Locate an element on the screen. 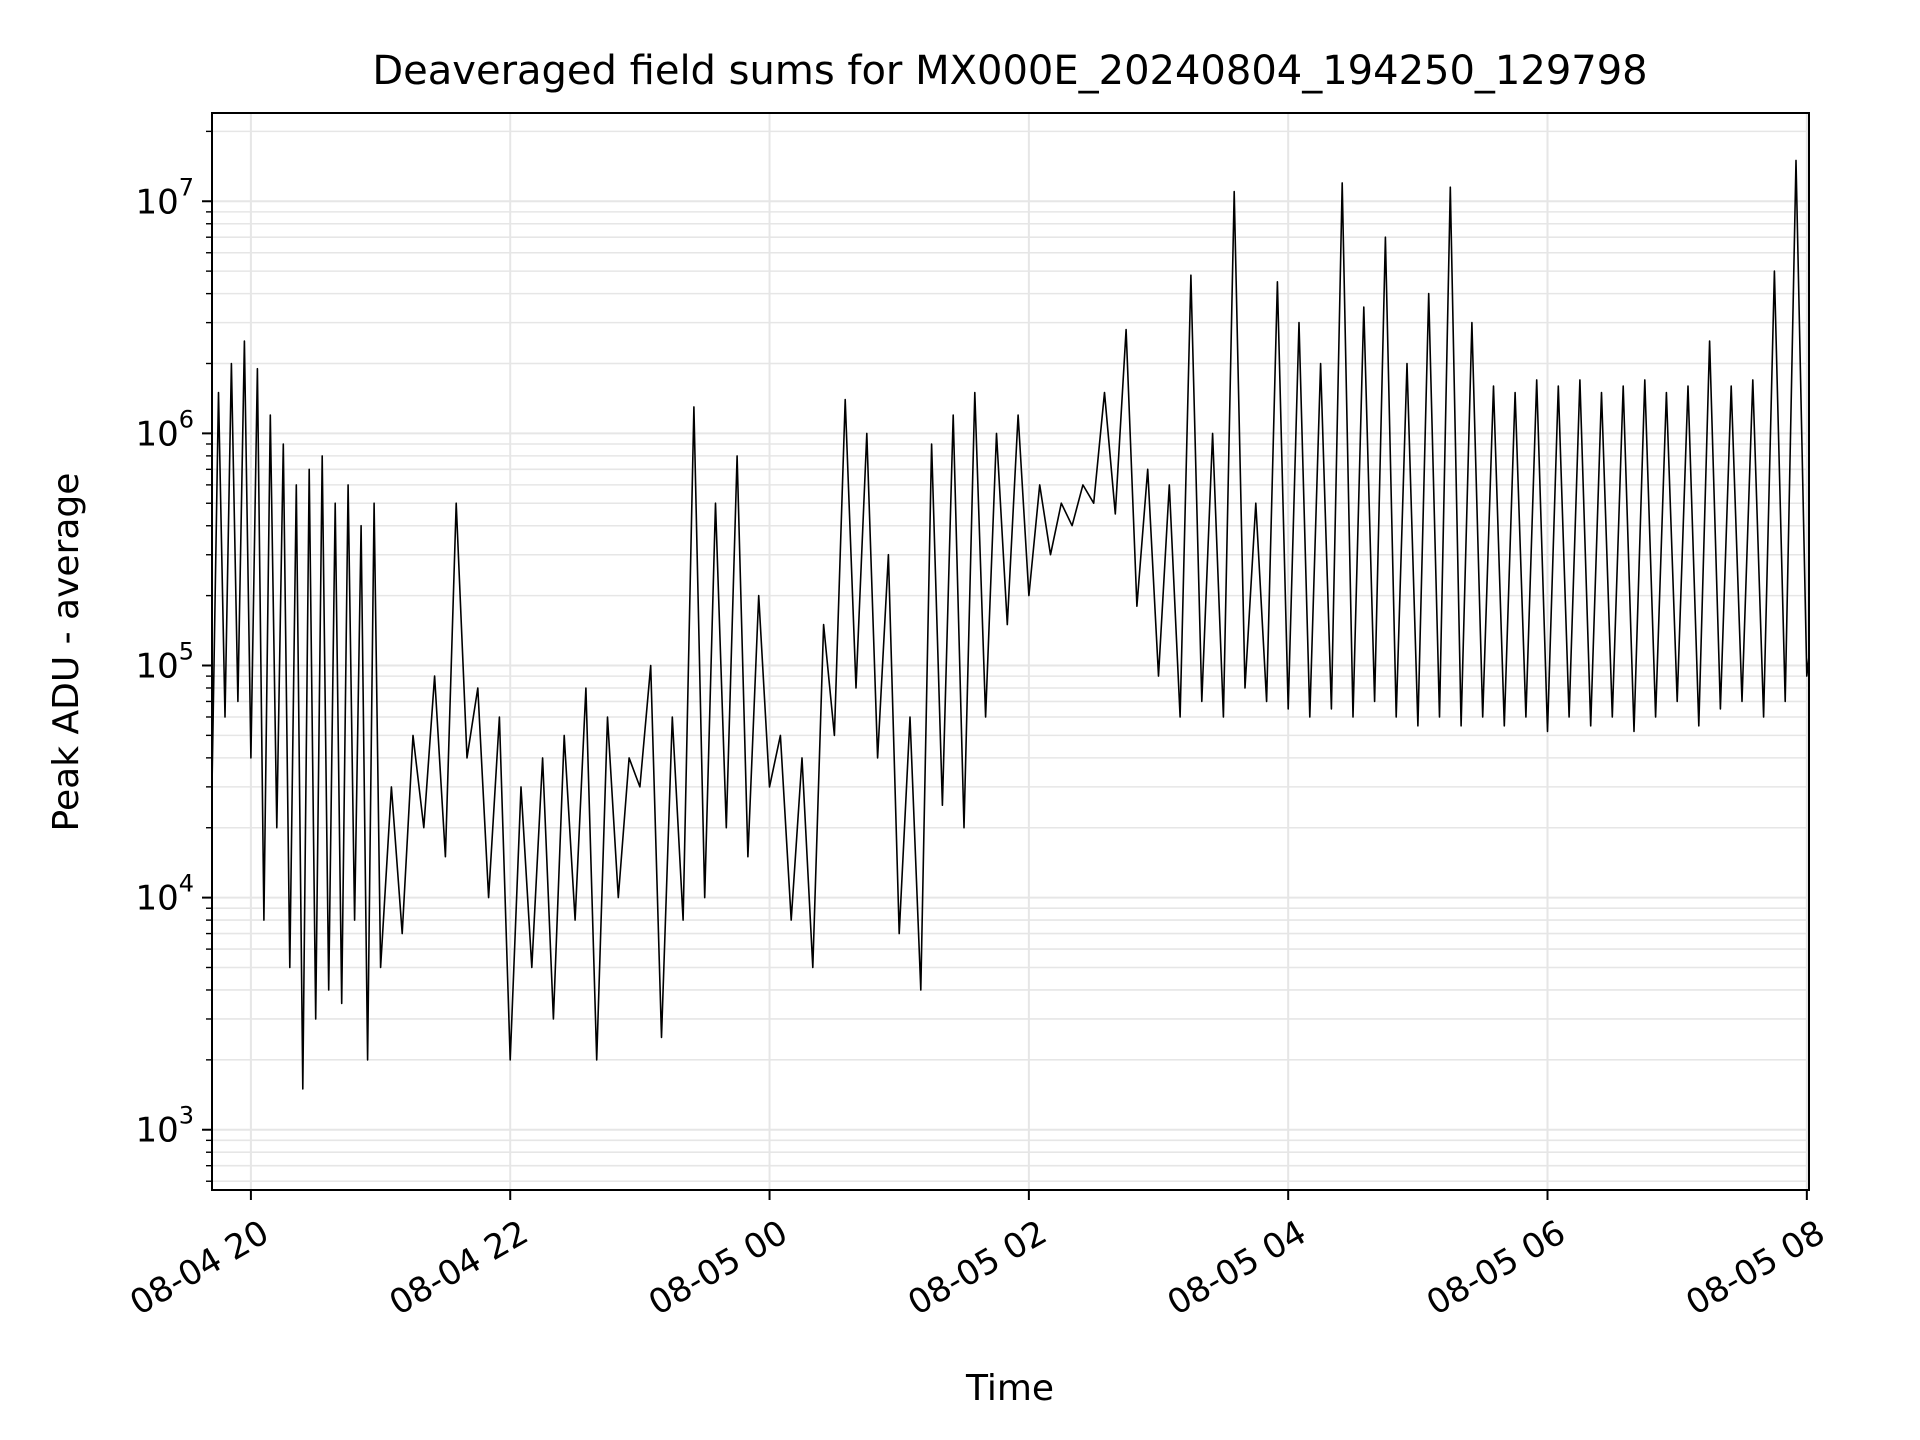  y-tick-label: 10³ is located at coordinates (164, 1126).